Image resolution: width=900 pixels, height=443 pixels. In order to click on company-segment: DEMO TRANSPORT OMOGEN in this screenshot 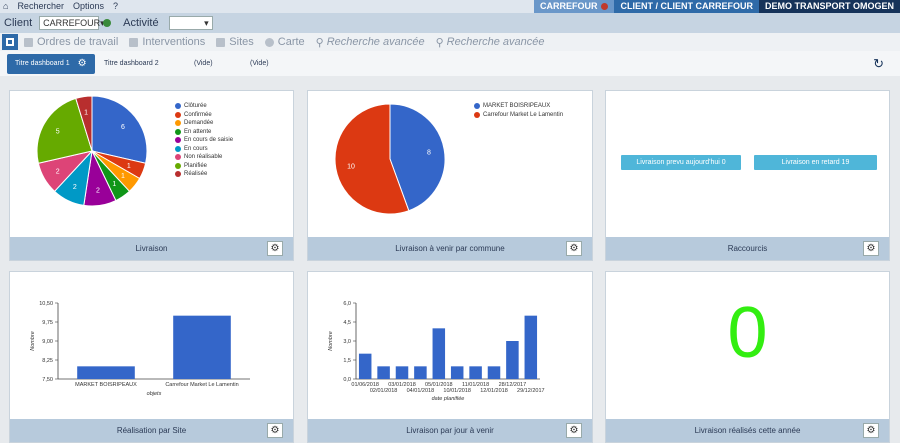, I will do `click(829, 6)`.